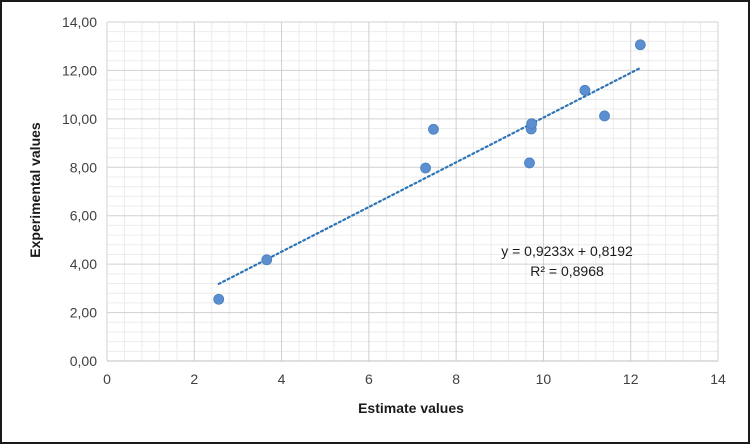  What do you see at coordinates (718, 379) in the screenshot?
I see `x-tick-label: 14` at bounding box center [718, 379].